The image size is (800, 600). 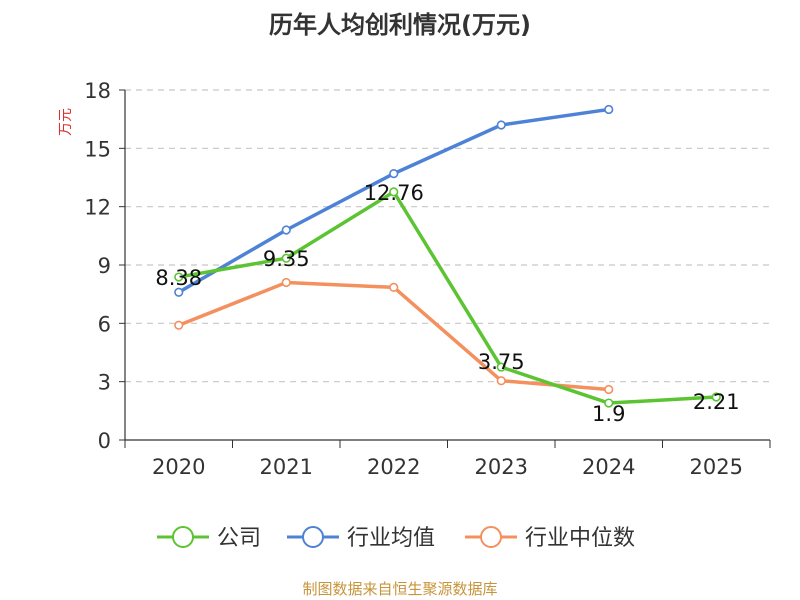 I want to click on data-label: 3.75, so click(x=501, y=362).